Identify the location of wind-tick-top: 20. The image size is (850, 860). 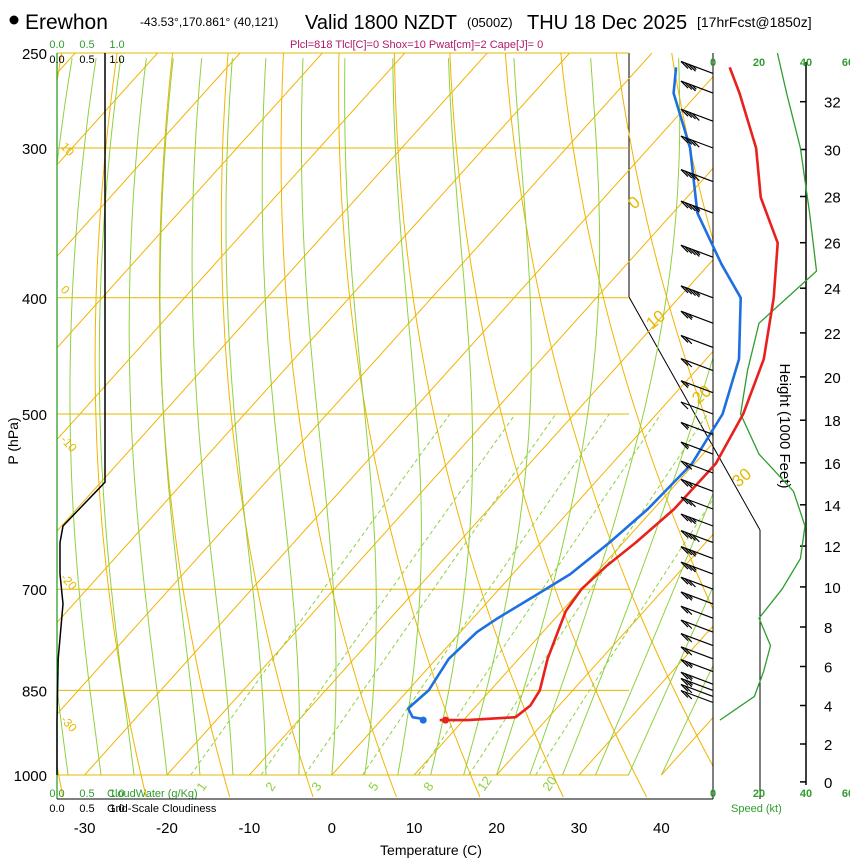
(759, 63).